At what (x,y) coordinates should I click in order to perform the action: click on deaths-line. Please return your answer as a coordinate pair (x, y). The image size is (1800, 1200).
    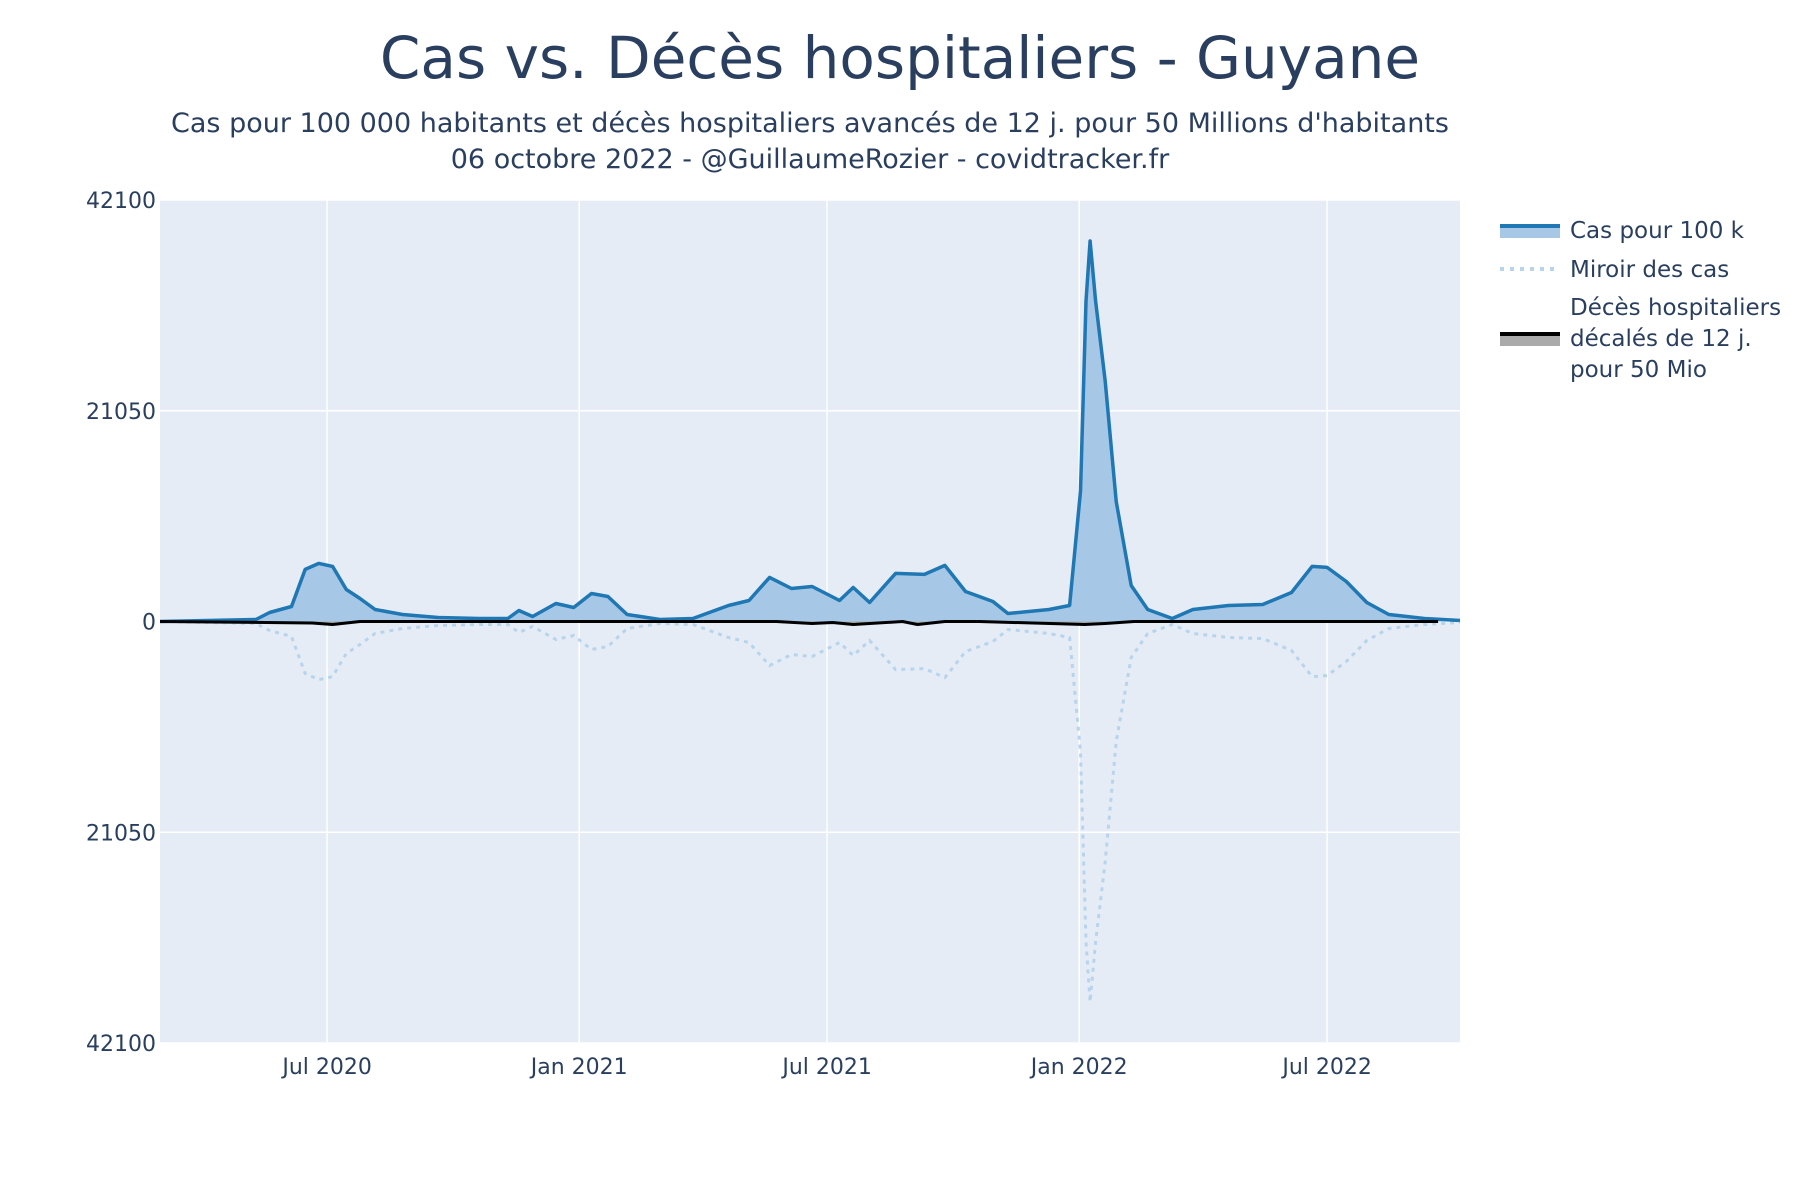
    Looking at the image, I should click on (799, 623).